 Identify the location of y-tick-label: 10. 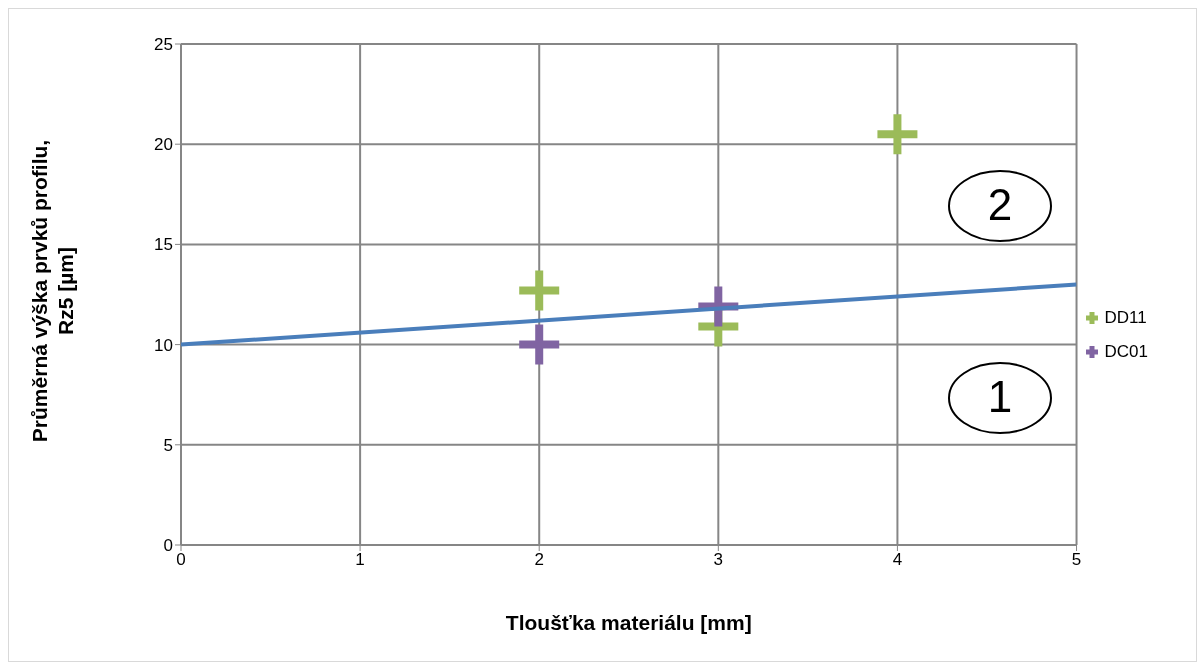
(163, 345).